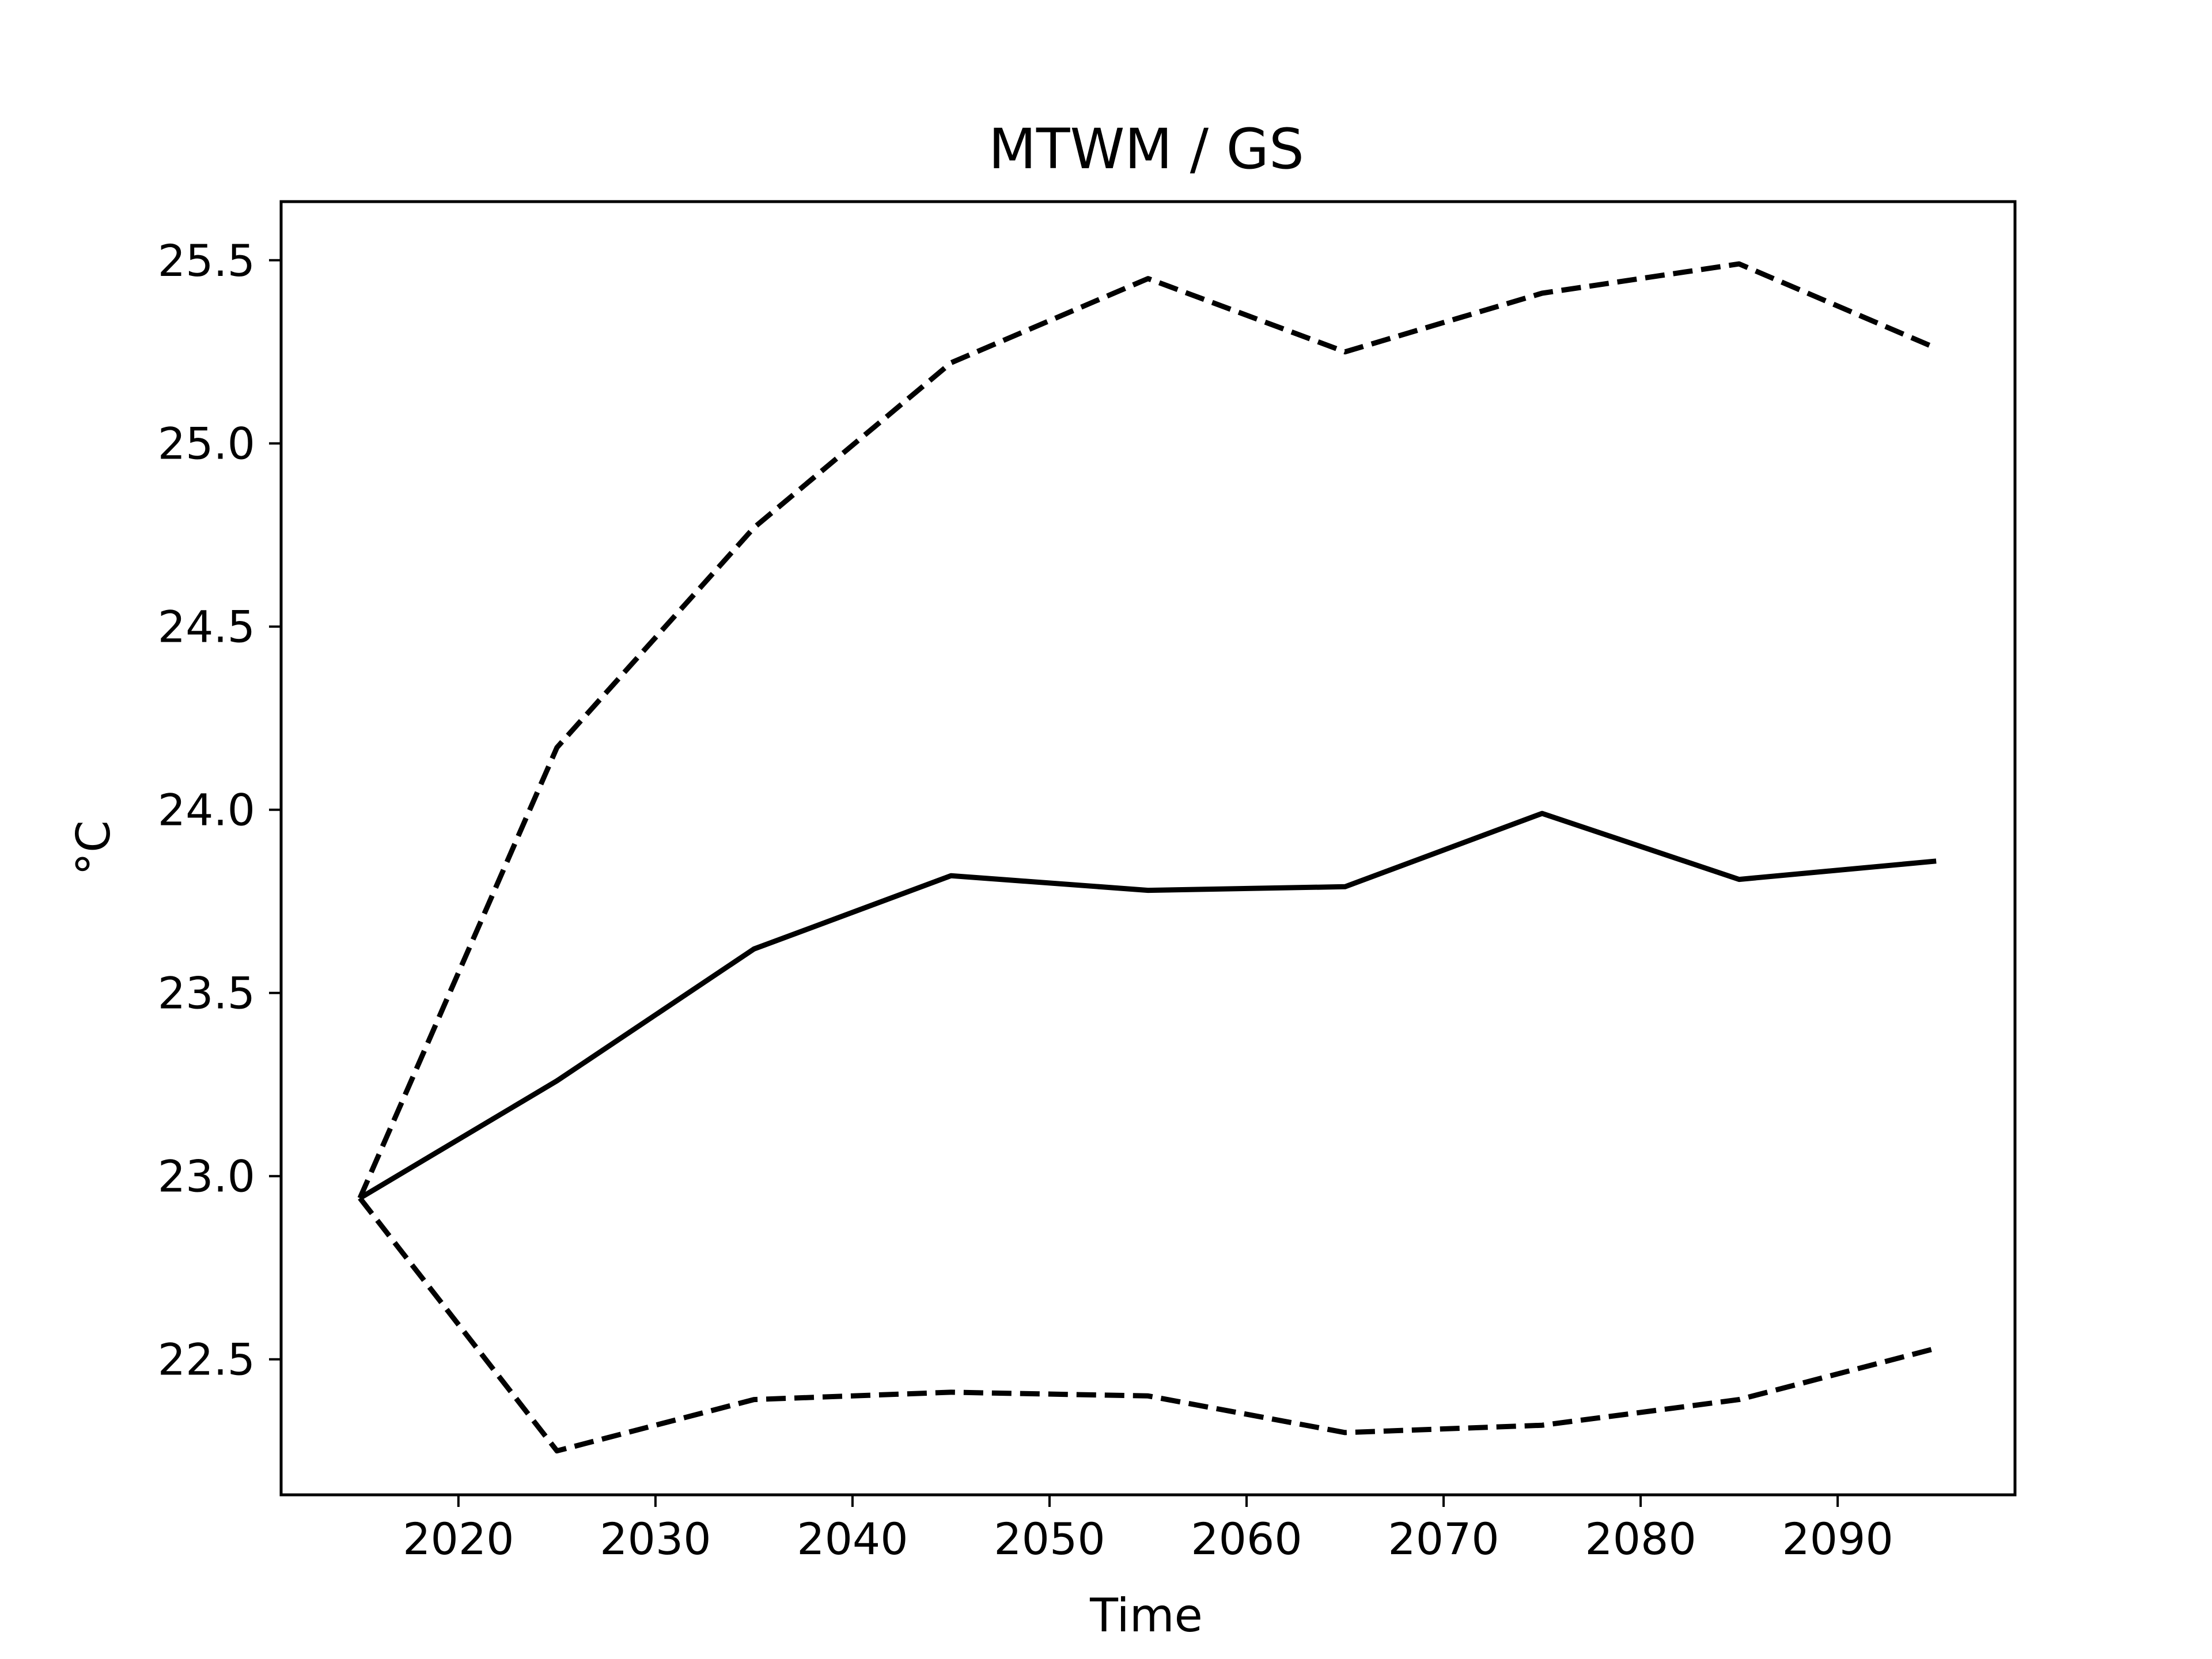 The image size is (2212, 1659). What do you see at coordinates (1049, 1539) in the screenshot?
I see `x-tick-label: 2050` at bounding box center [1049, 1539].